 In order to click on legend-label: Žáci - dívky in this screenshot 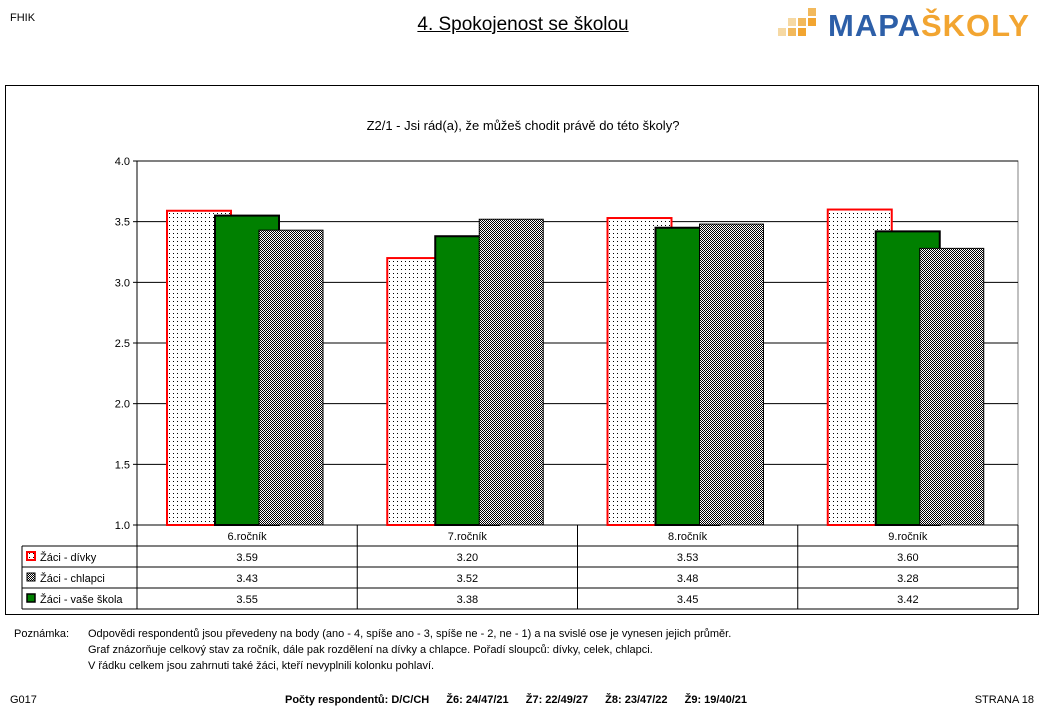, I will do `click(68, 557)`.